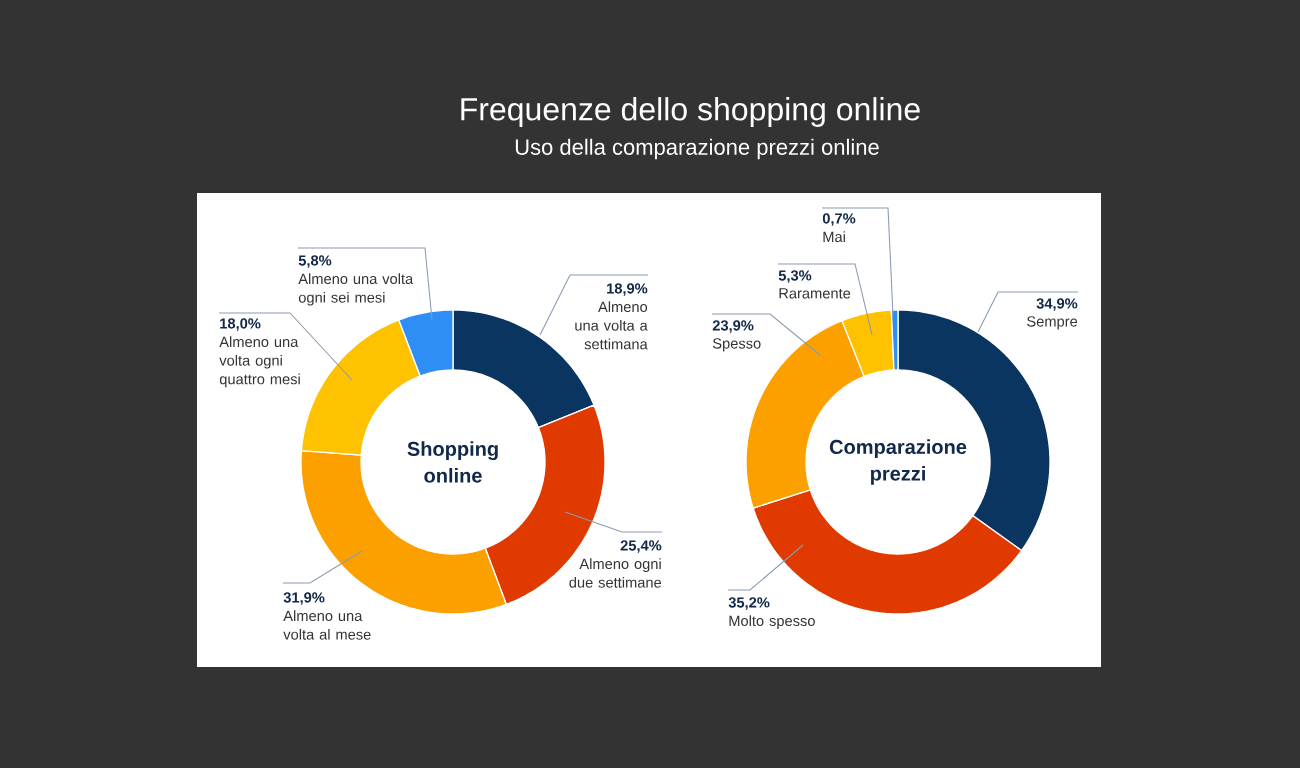  I want to click on data-label: 18,9%, so click(627, 289).